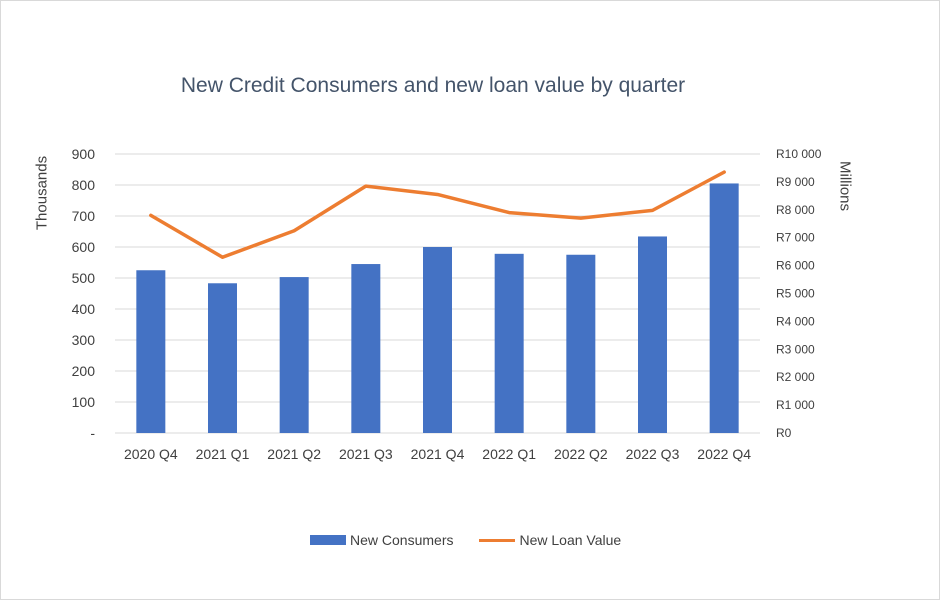 The height and width of the screenshot is (600, 940). I want to click on legend-label-new-consumers: New Consumers, so click(402, 540).